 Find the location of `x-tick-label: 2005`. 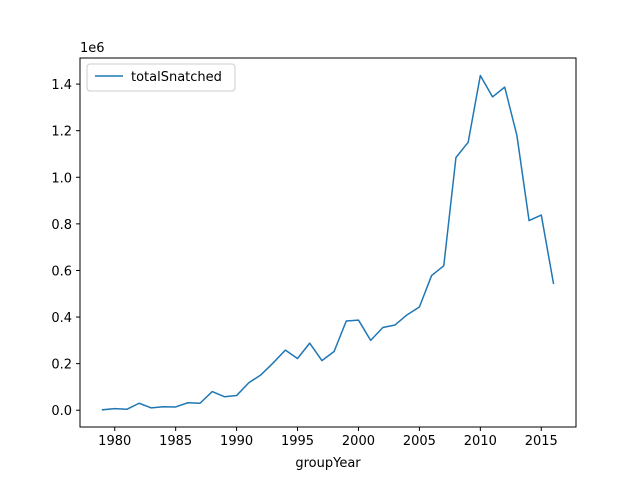

x-tick-label: 2005 is located at coordinates (419, 441).